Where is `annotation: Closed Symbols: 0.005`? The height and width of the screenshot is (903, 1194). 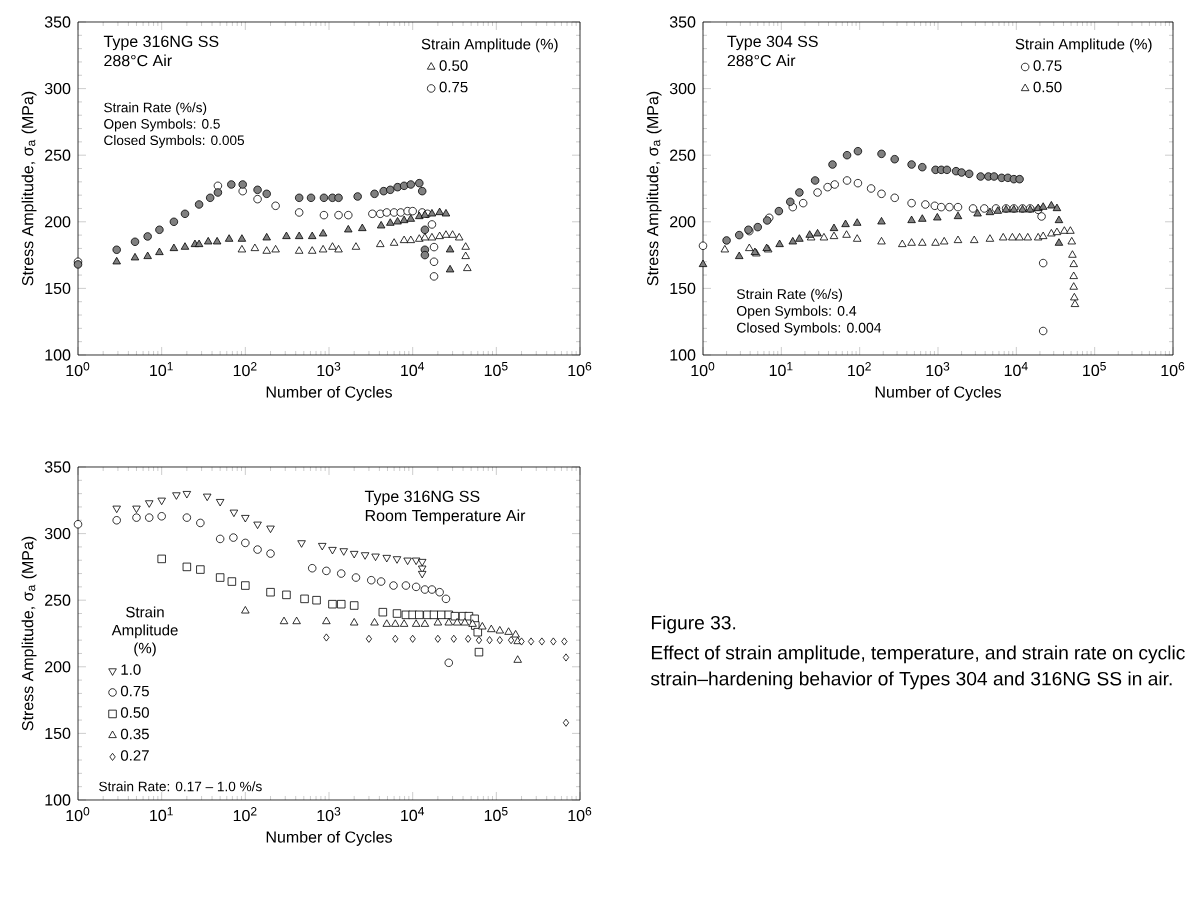
annotation: Closed Symbols: 0.005 is located at coordinates (174, 141).